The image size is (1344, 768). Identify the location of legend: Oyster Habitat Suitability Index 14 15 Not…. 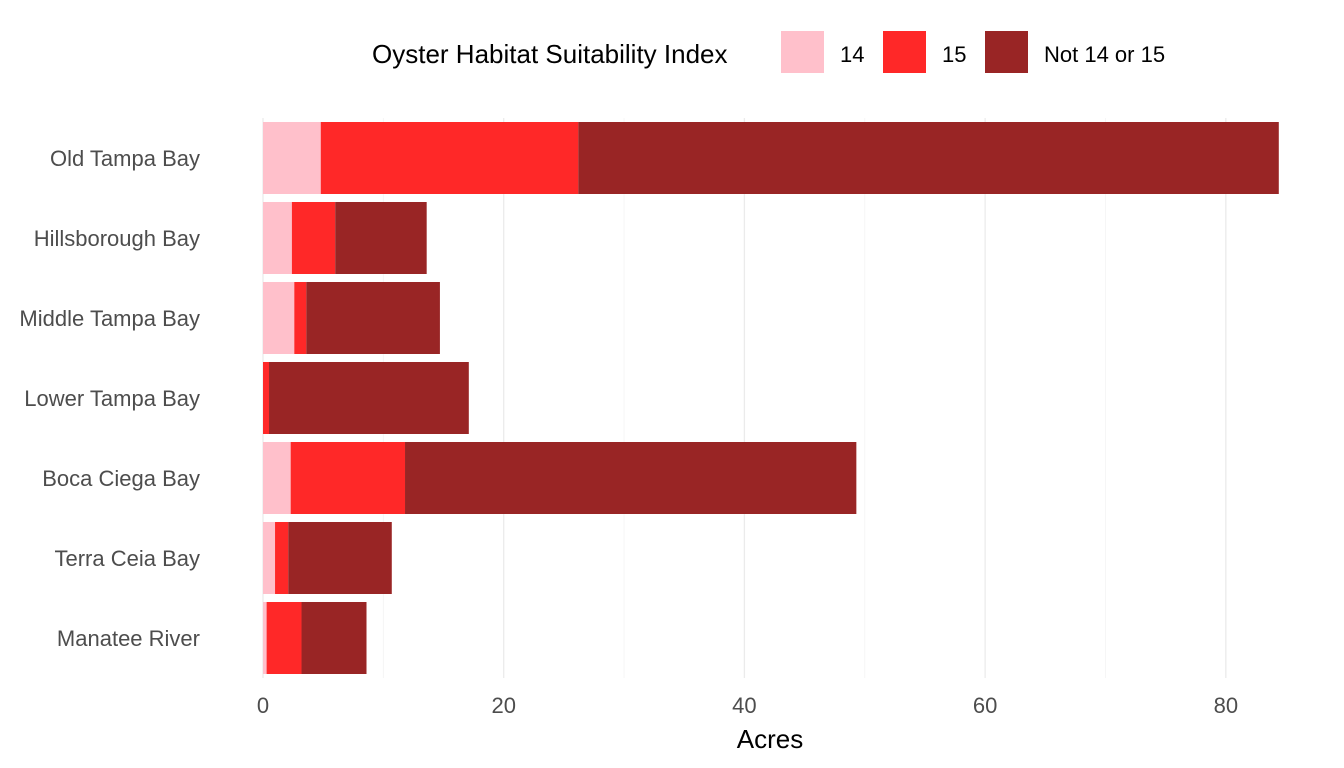
(768, 52).